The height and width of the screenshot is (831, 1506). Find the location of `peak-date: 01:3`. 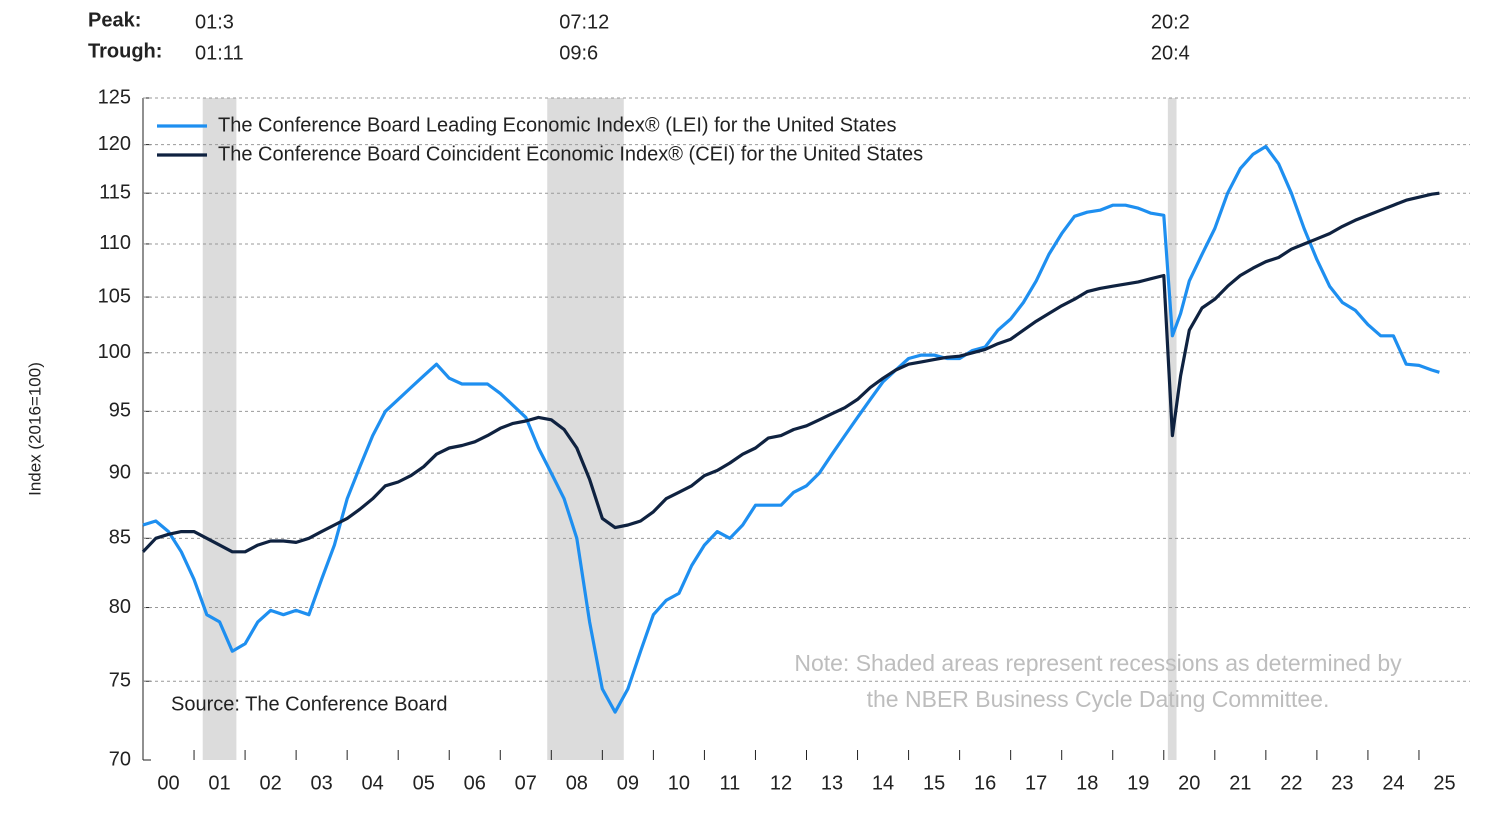

peak-date: 01:3 is located at coordinates (214, 22).